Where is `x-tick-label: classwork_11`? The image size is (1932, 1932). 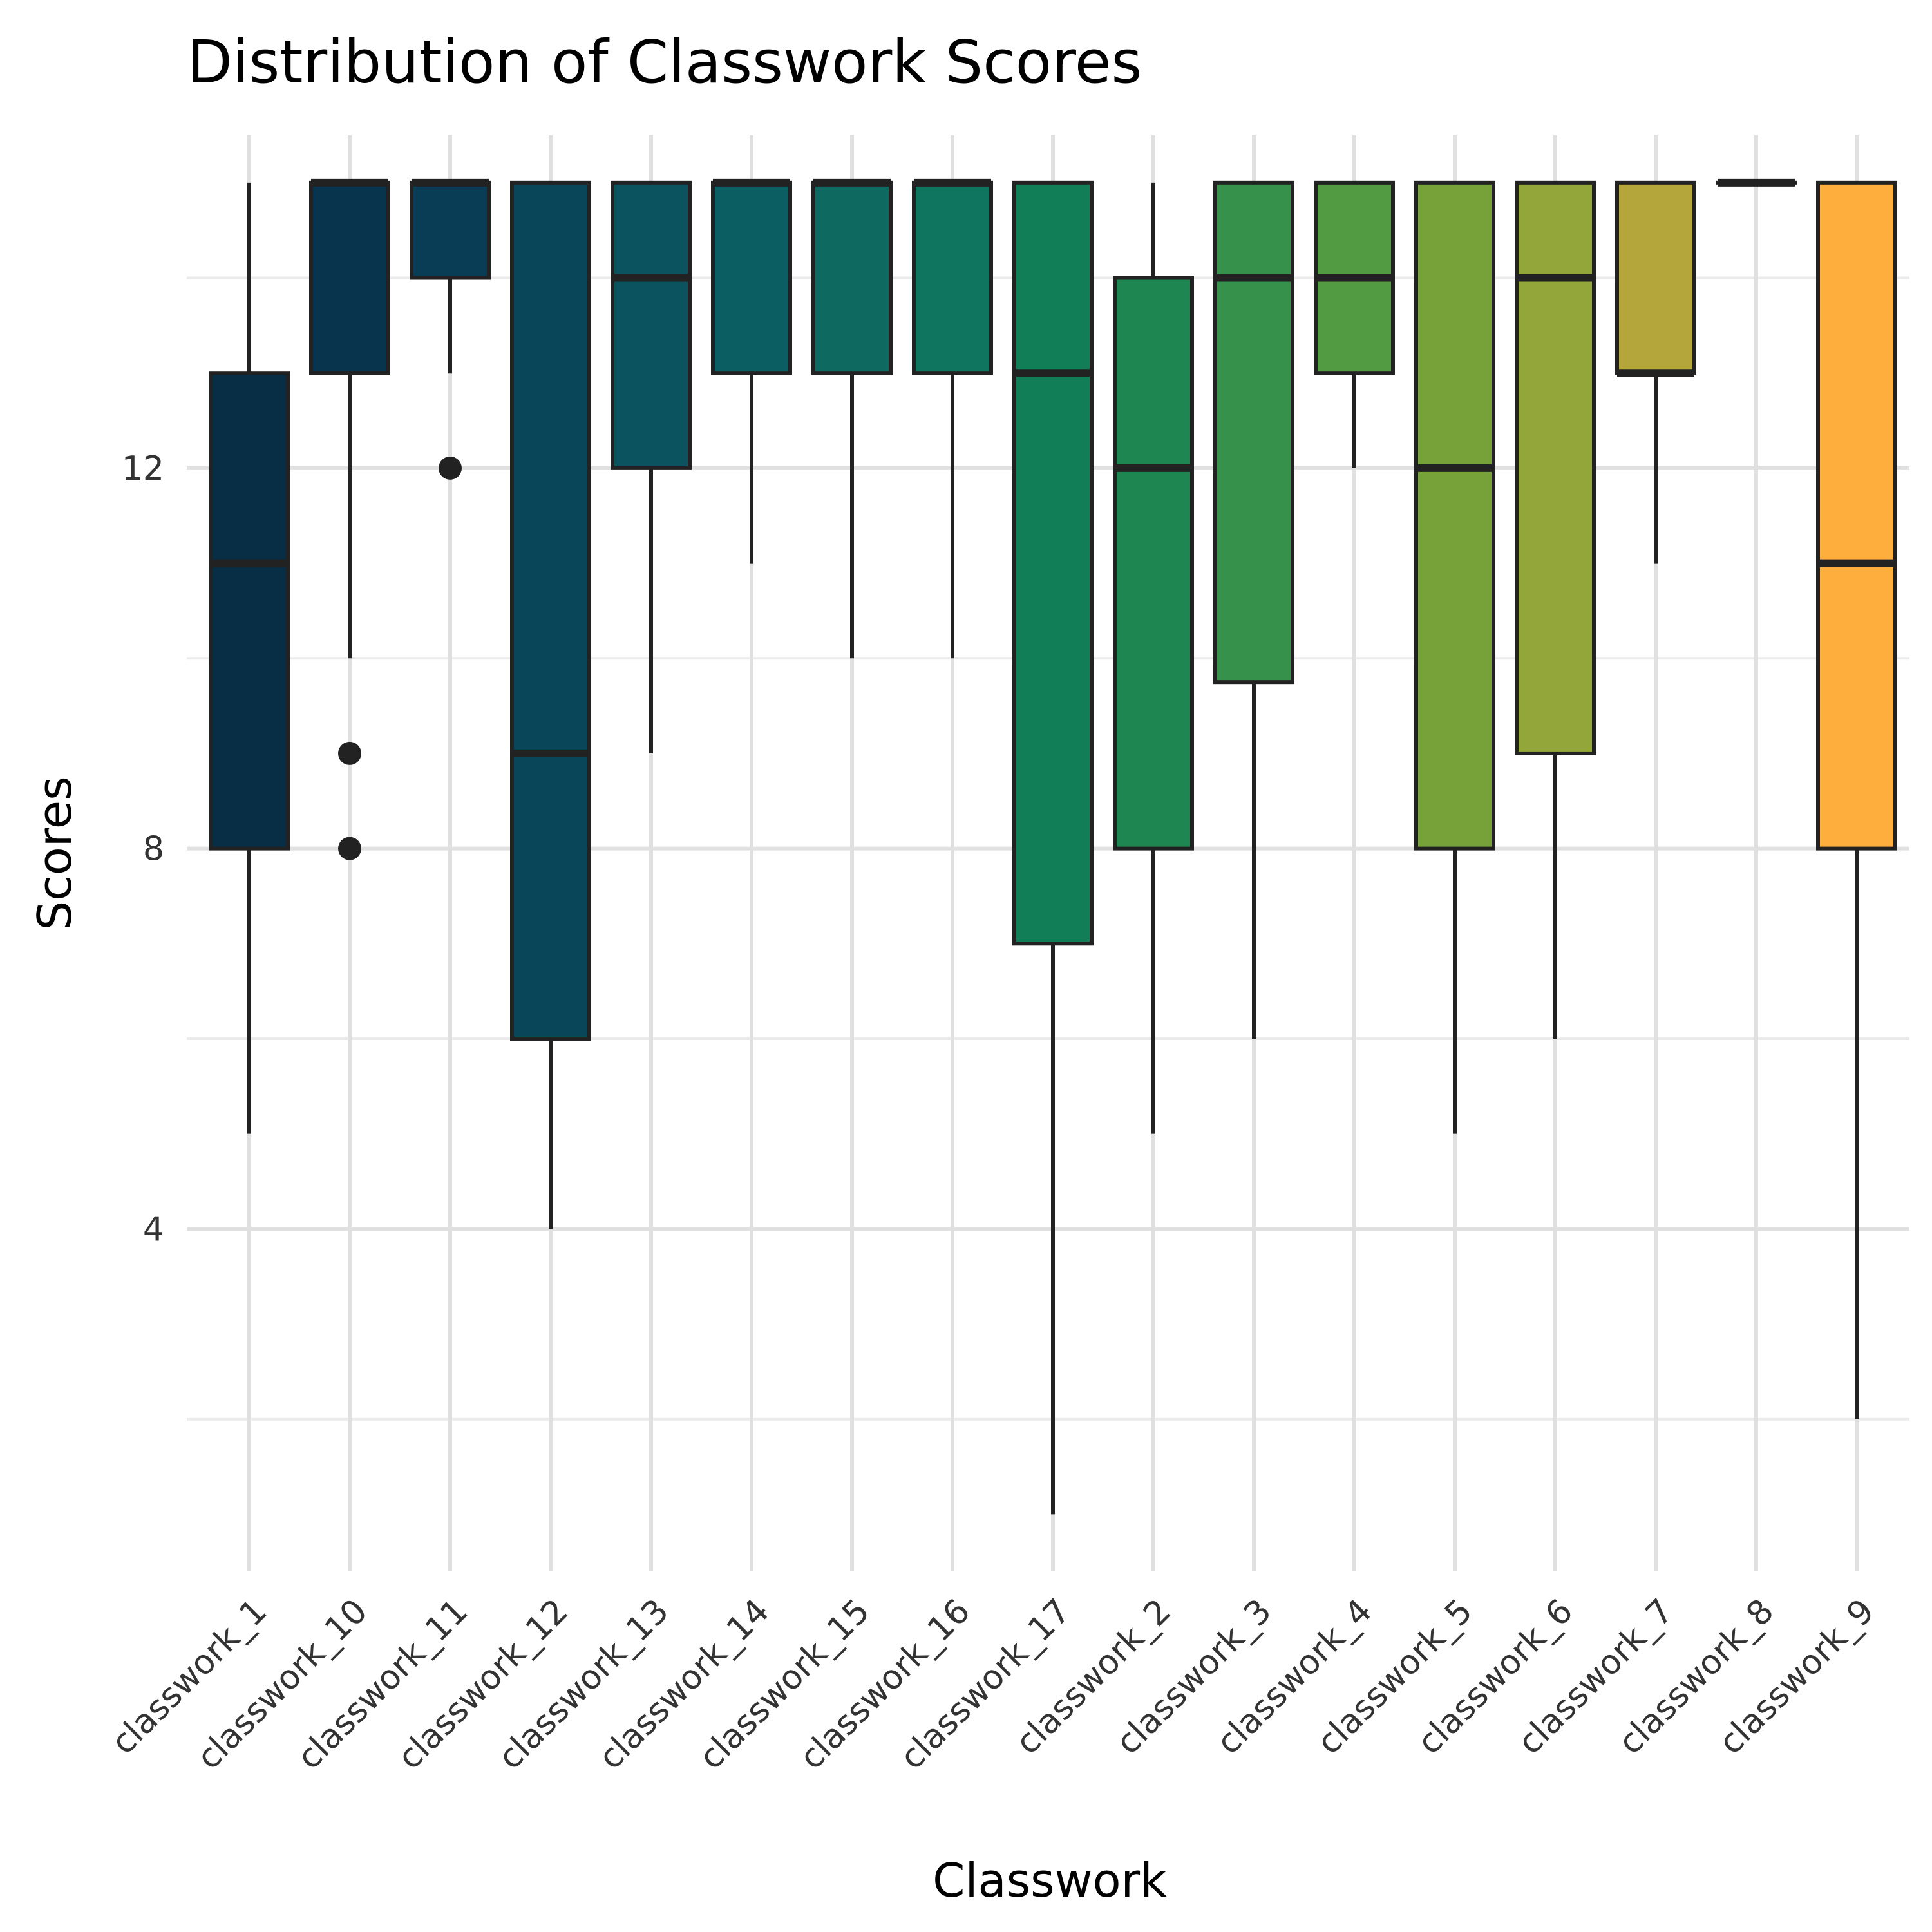
x-tick-label: classwork_11 is located at coordinates (382, 1684).